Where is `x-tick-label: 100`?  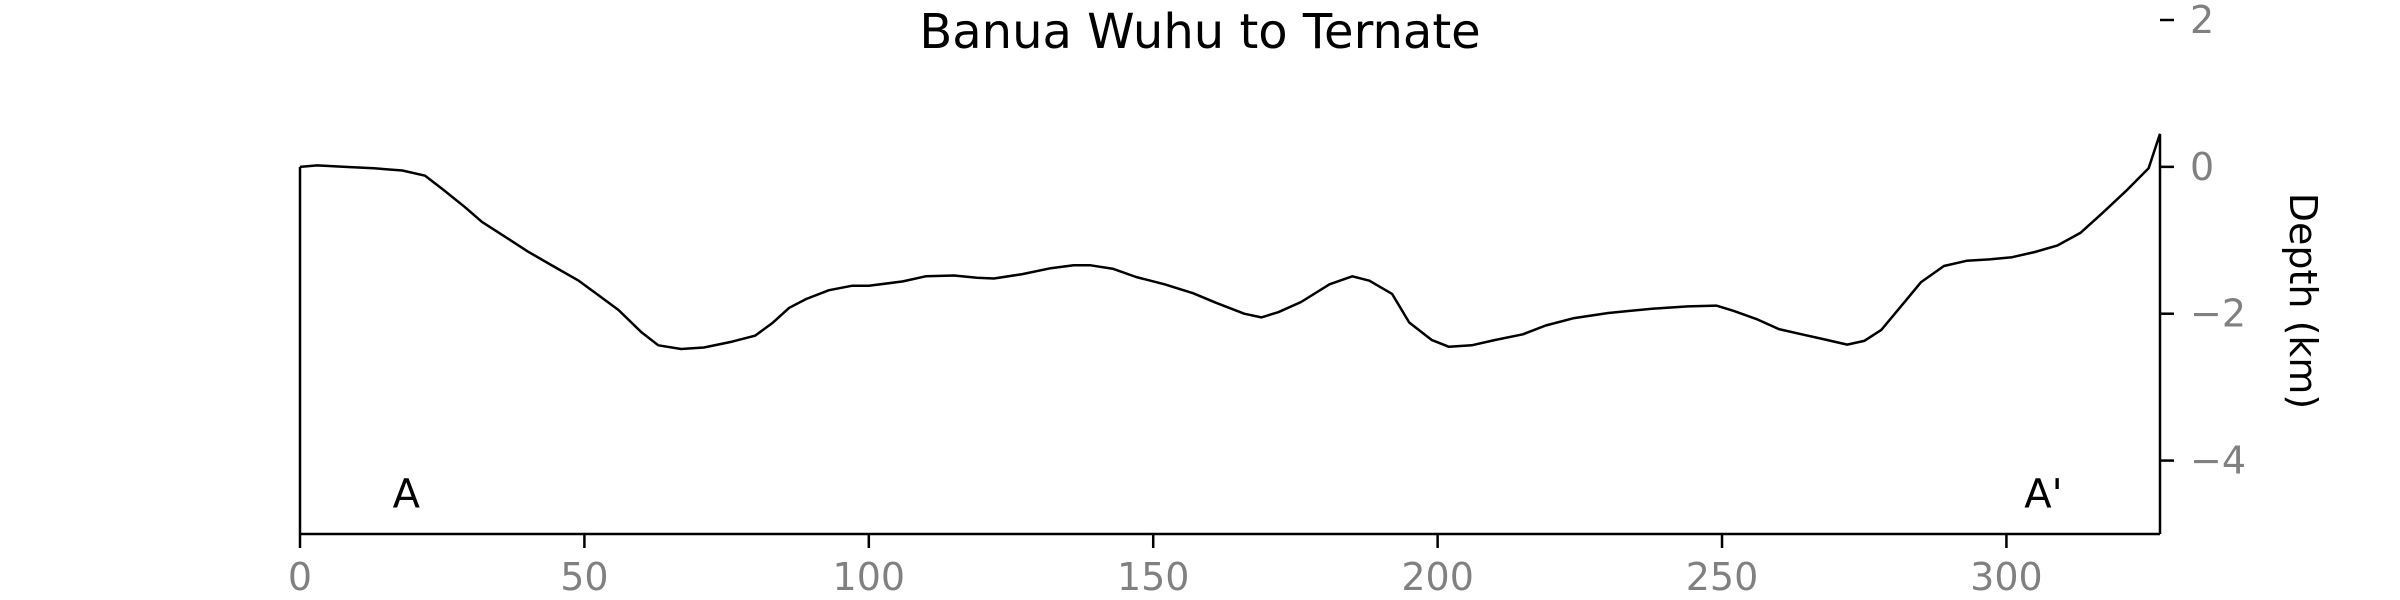
x-tick-label: 100 is located at coordinates (869, 577).